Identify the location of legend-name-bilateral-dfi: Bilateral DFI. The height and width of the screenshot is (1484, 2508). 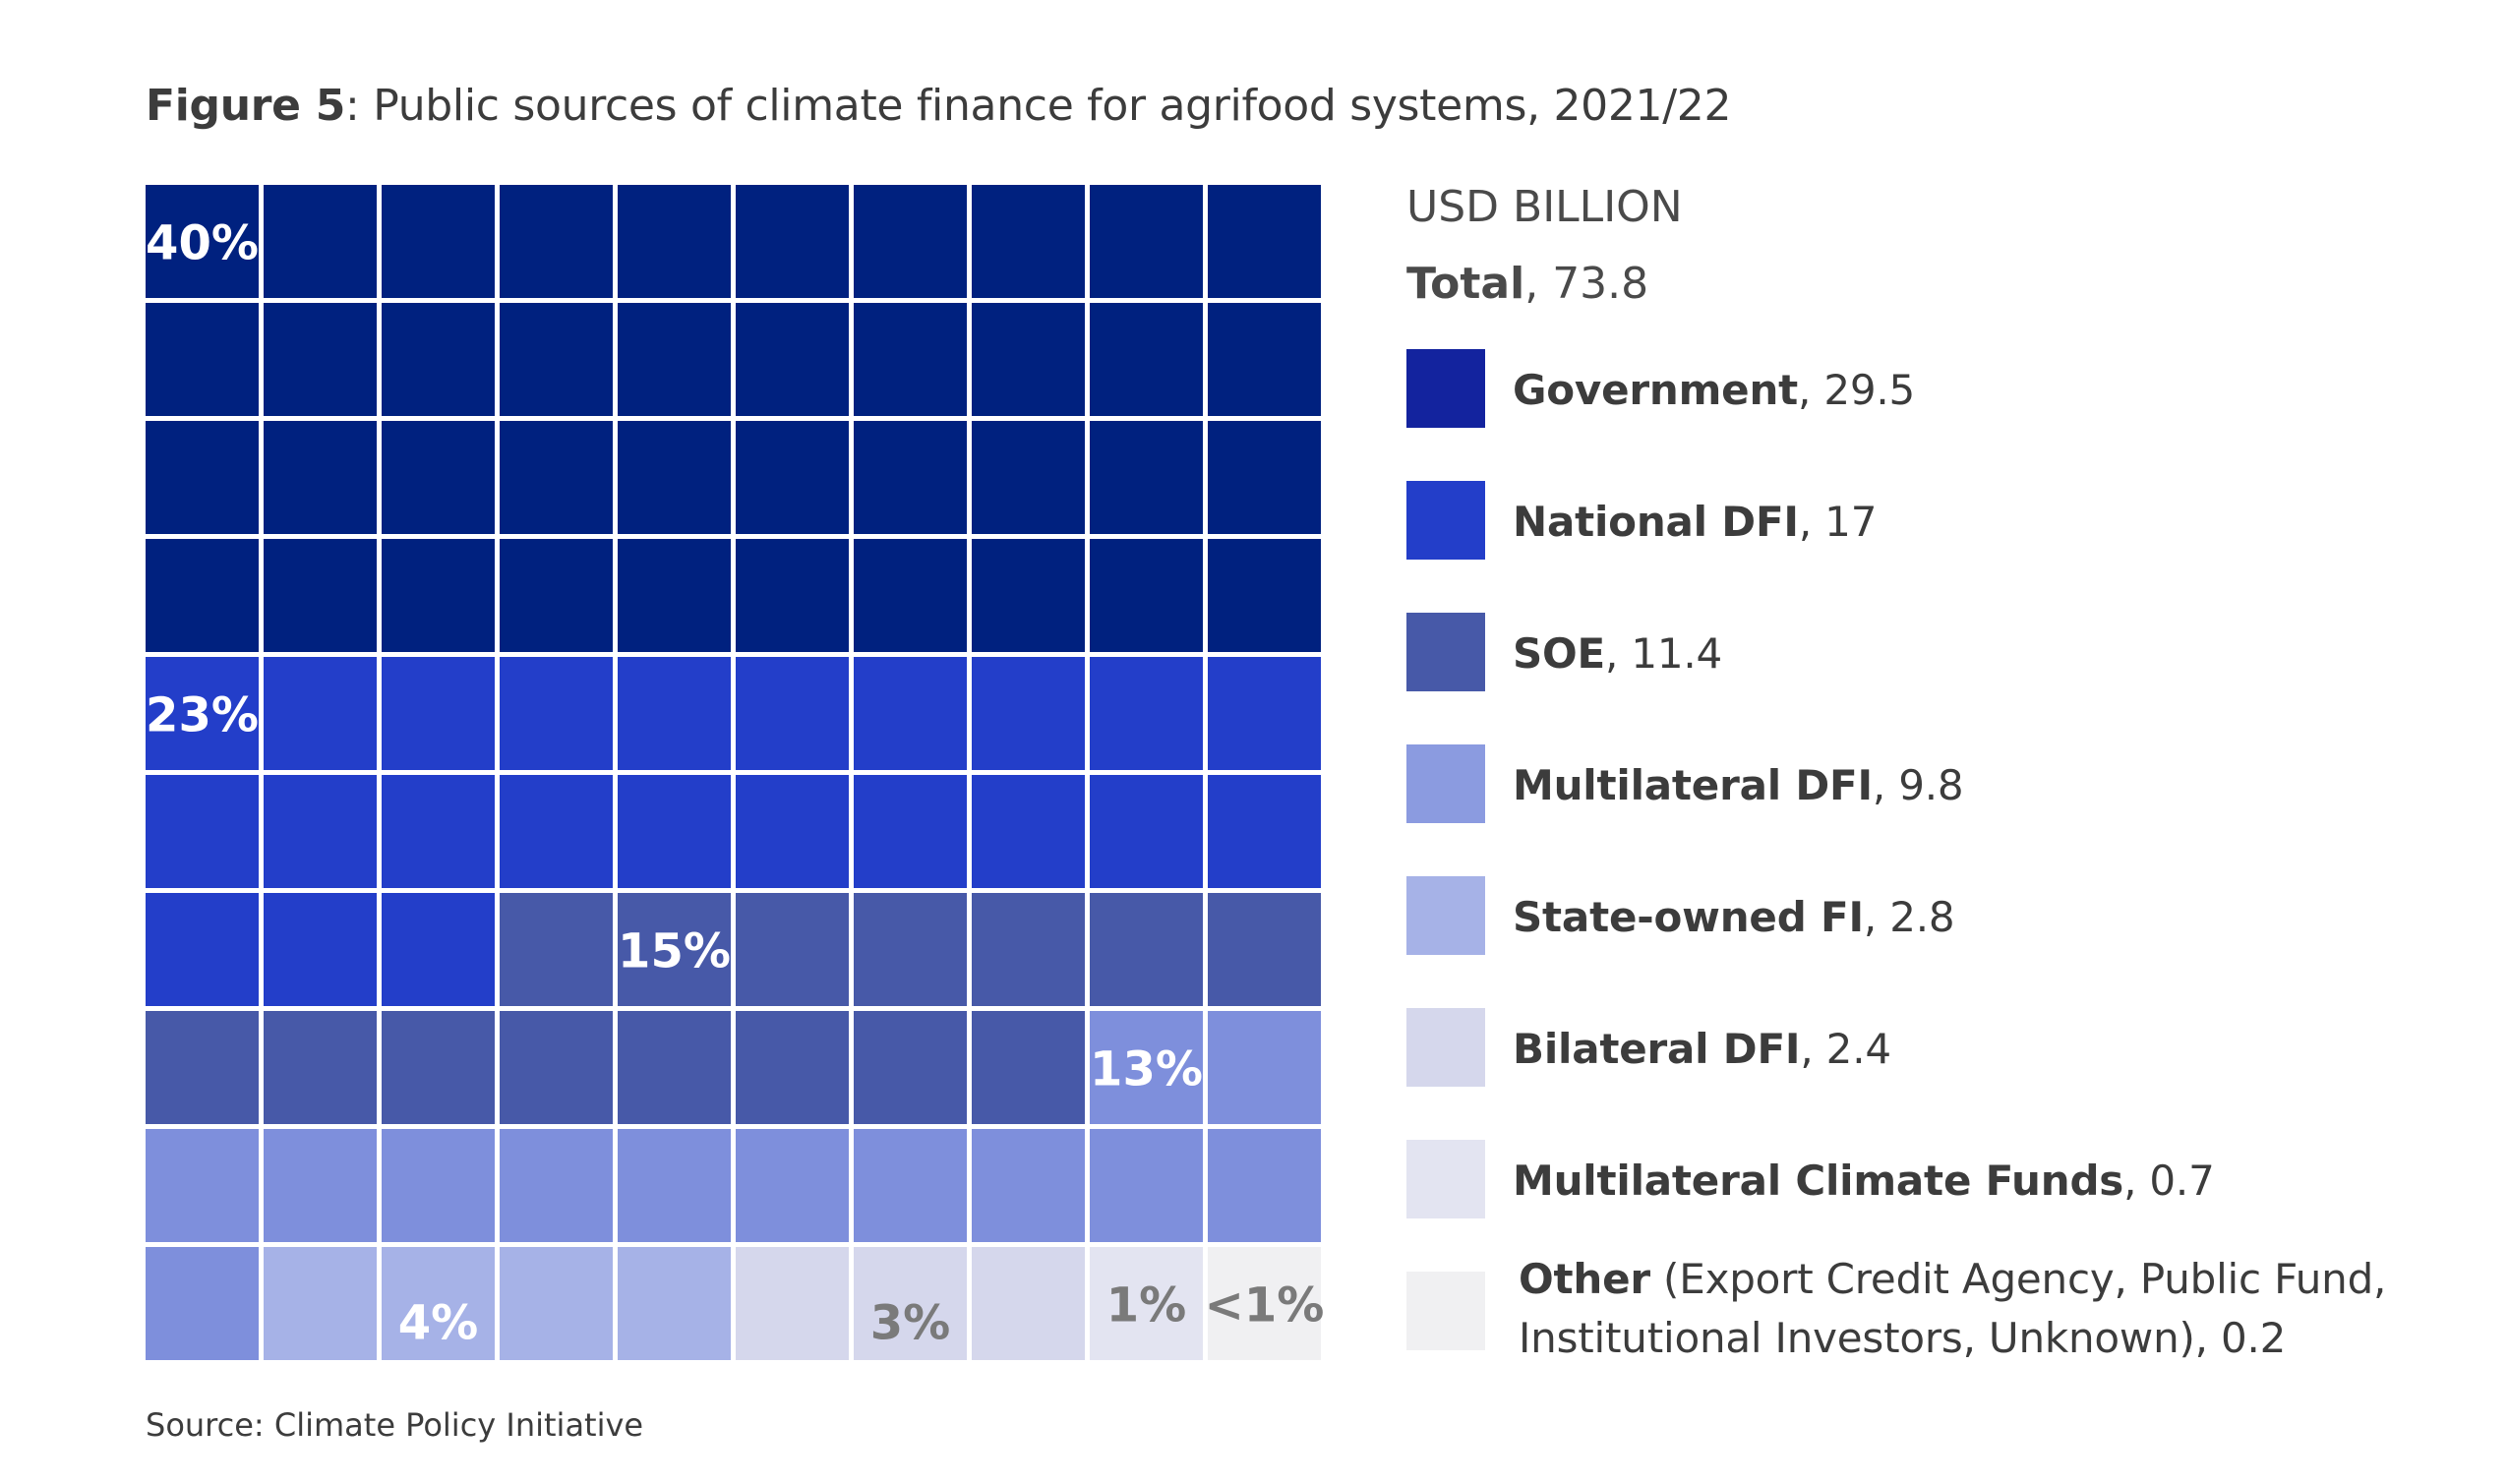
(1657, 1049).